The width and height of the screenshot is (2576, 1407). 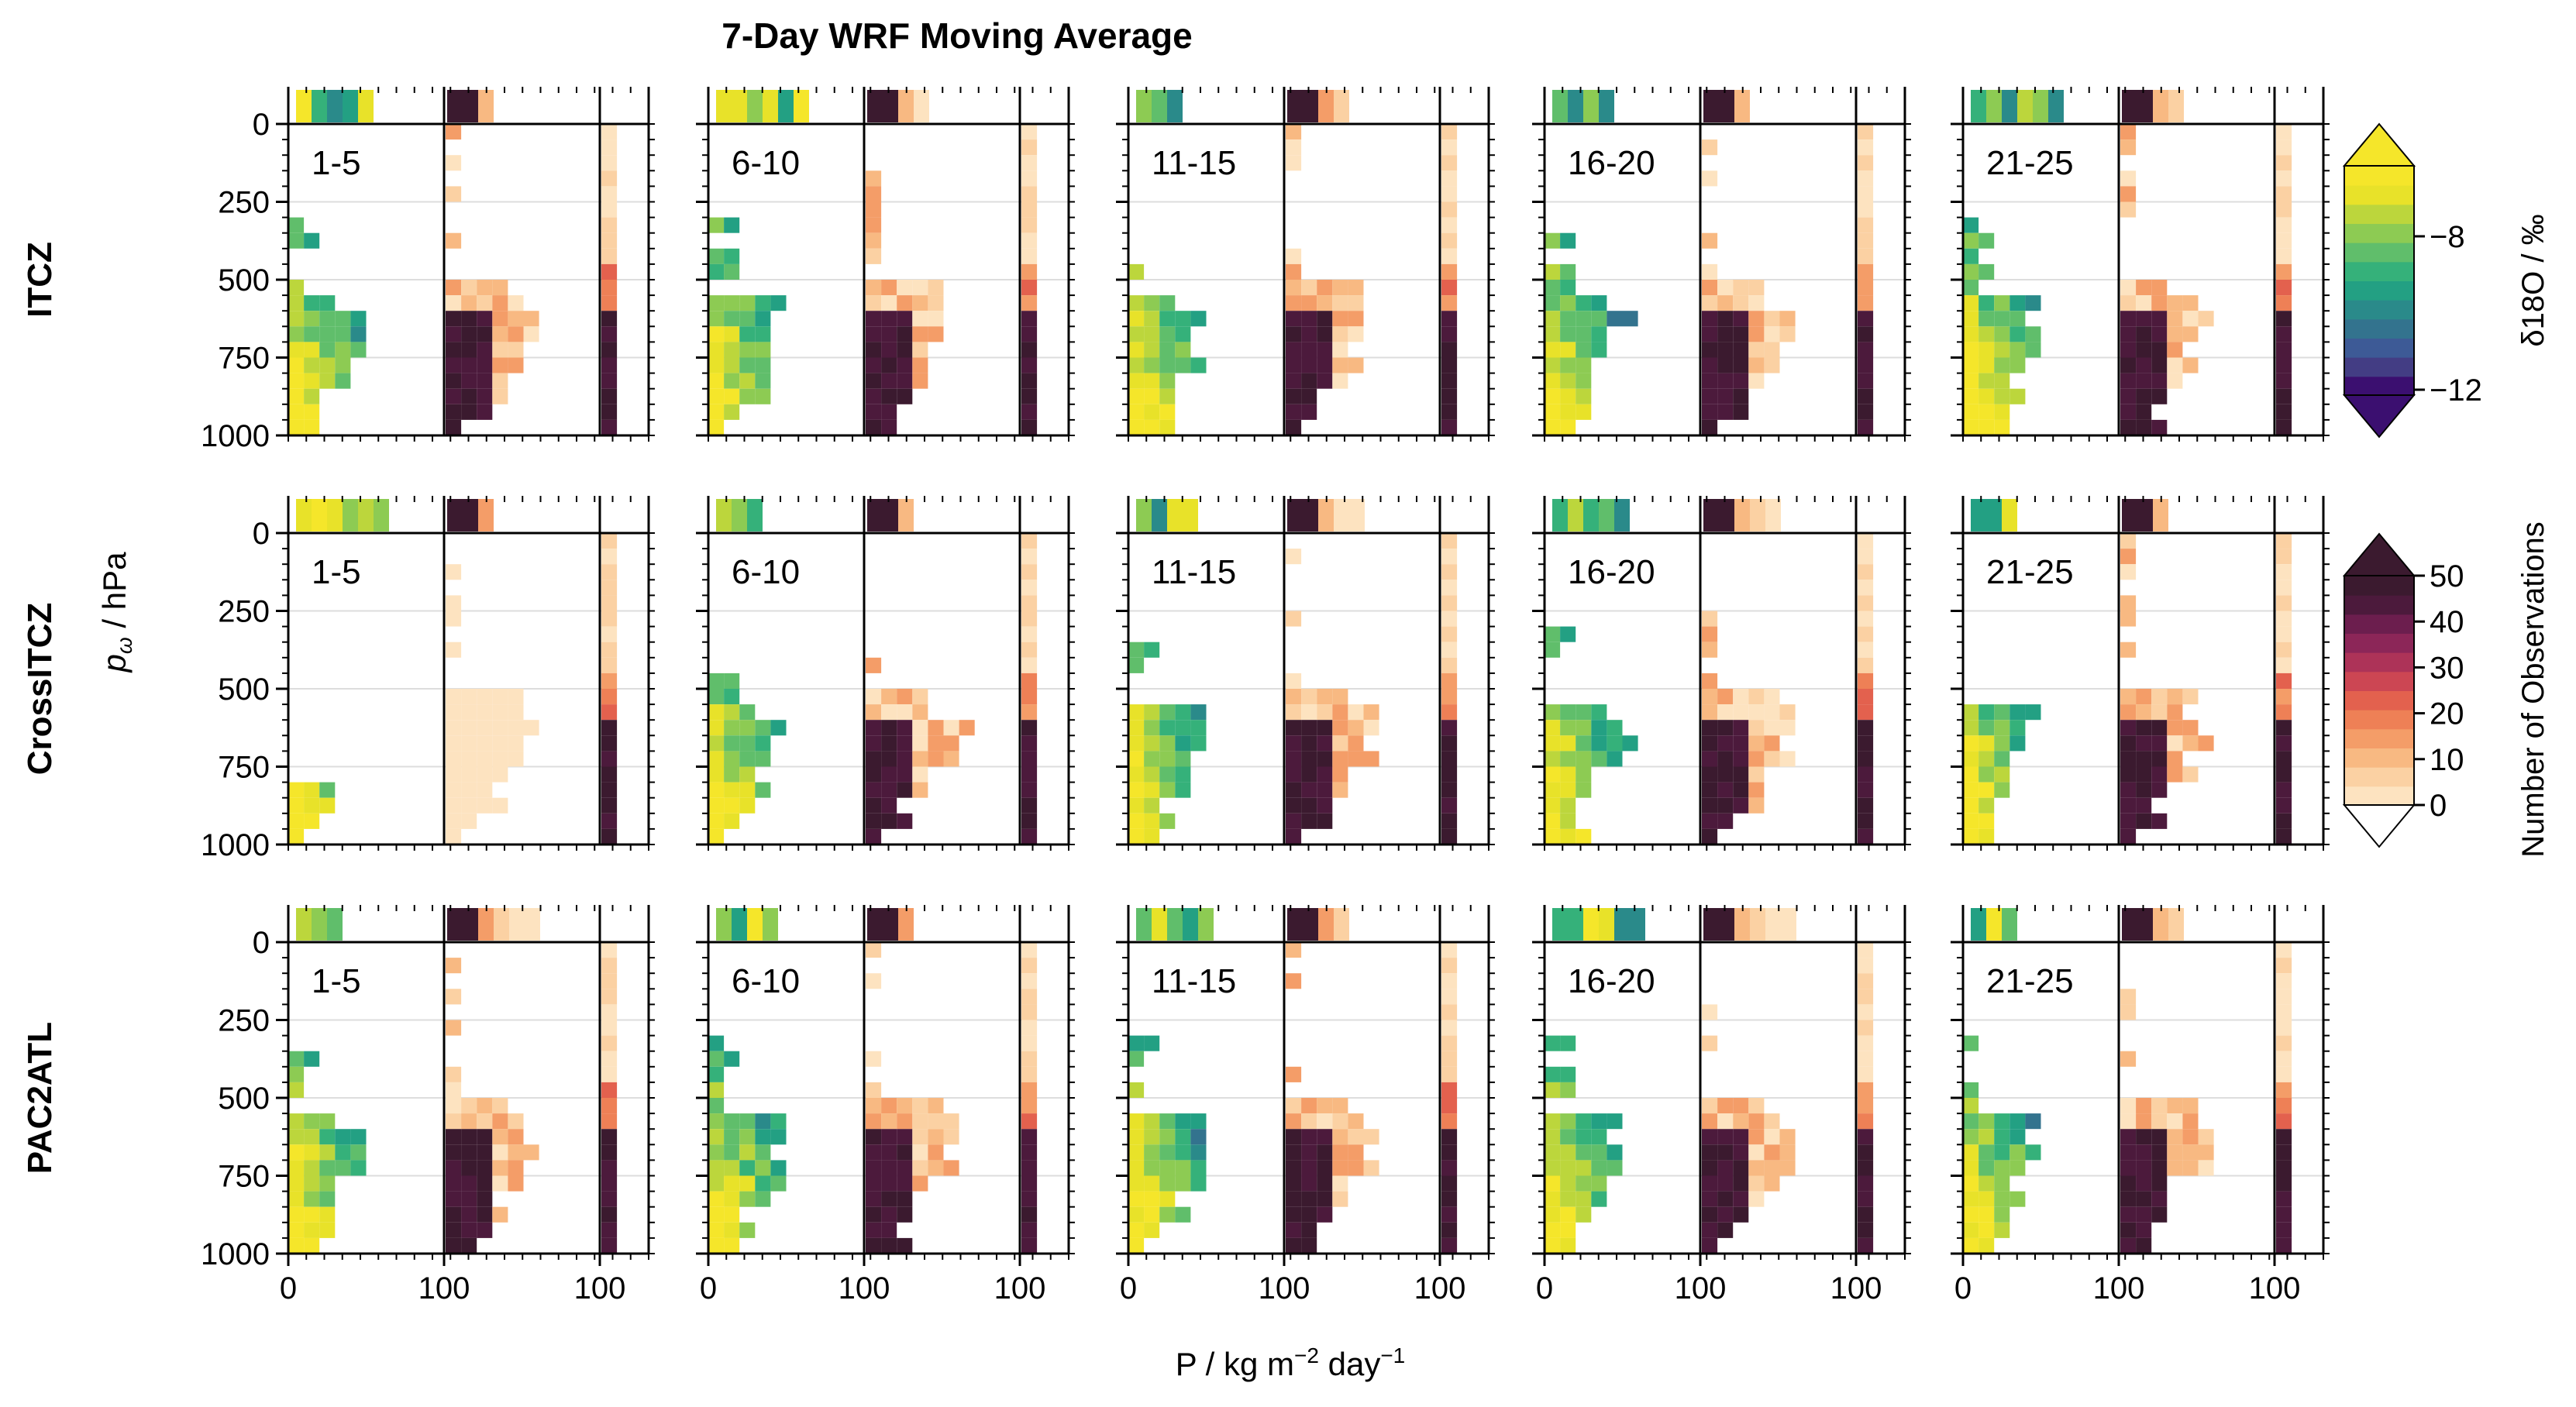 What do you see at coordinates (2456, 390) in the screenshot?
I see `colorbar-tick-label: −12` at bounding box center [2456, 390].